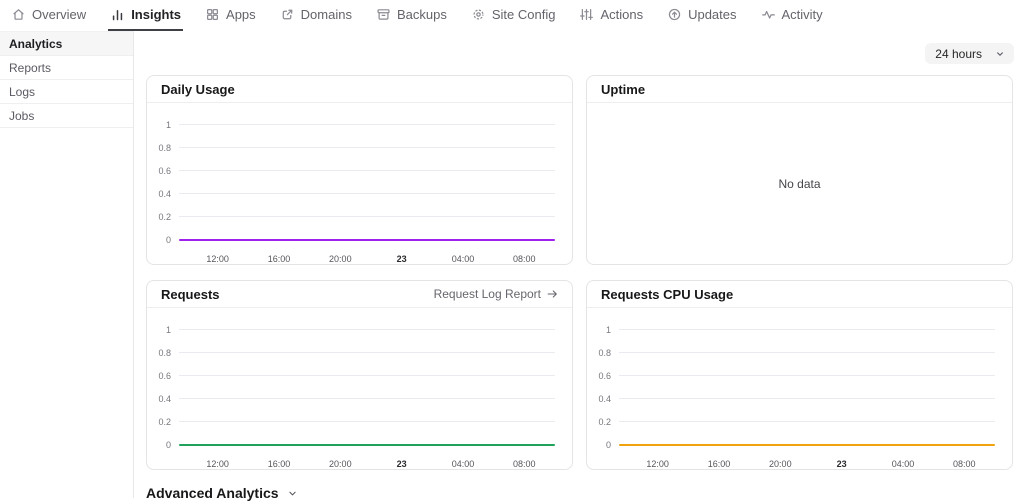 This screenshot has width=1024, height=501. Describe the element at coordinates (359, 294) in the screenshot. I see `panel-header: Requests Request Log Report` at that location.